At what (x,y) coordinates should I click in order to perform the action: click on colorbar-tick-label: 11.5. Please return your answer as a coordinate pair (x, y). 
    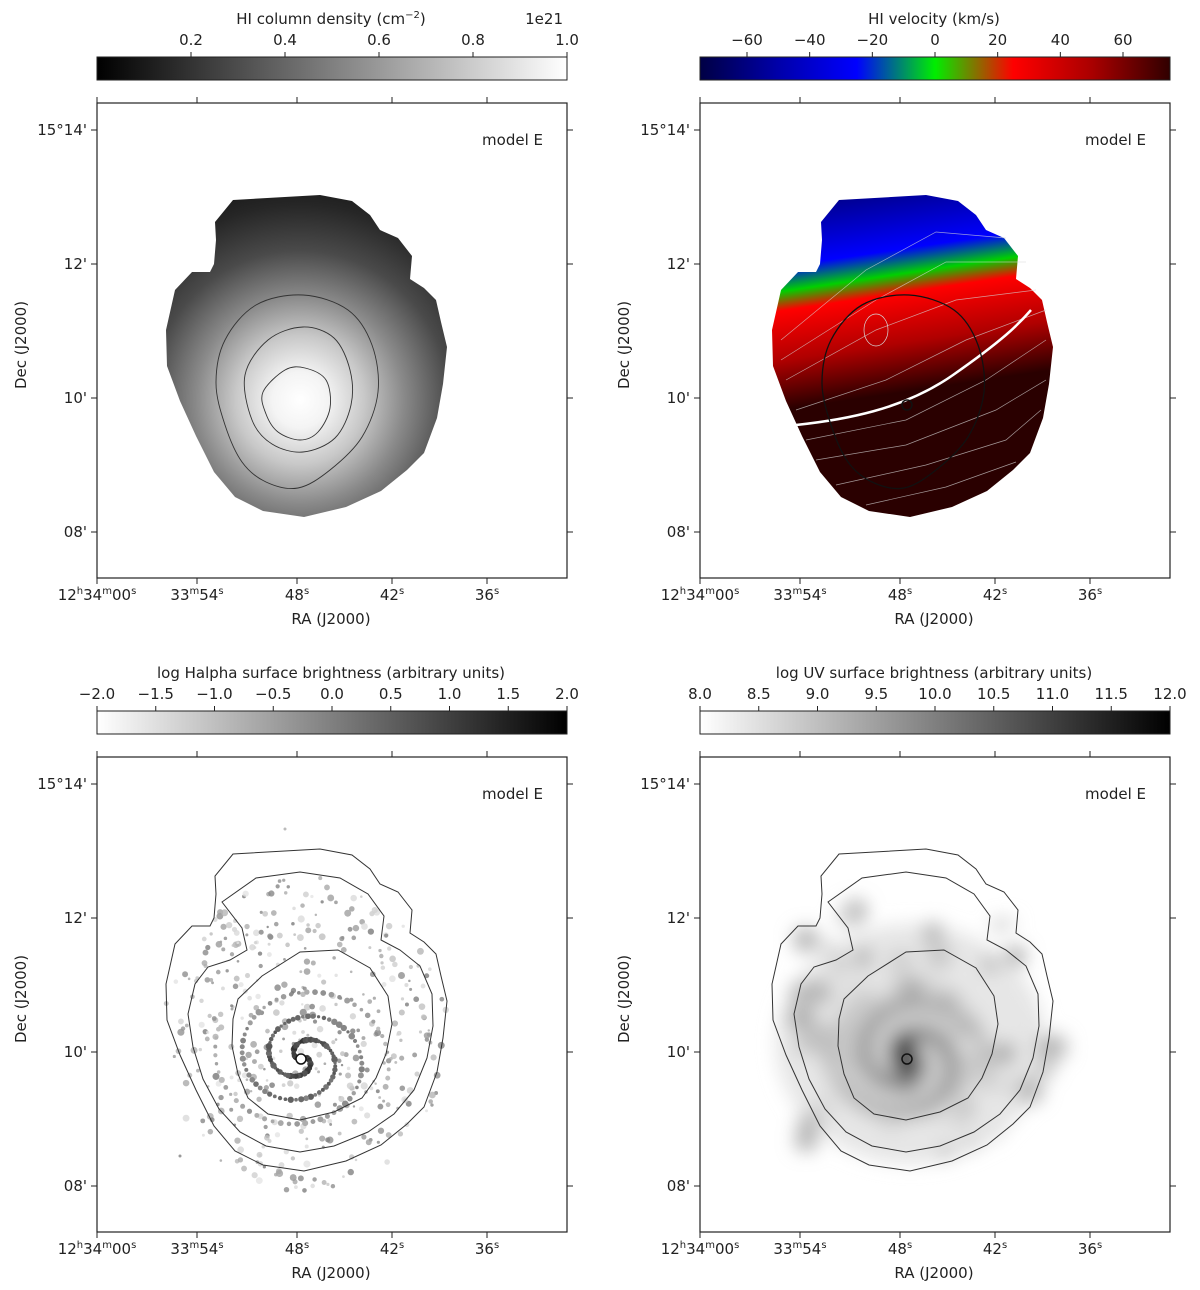
    Looking at the image, I should click on (1111, 694).